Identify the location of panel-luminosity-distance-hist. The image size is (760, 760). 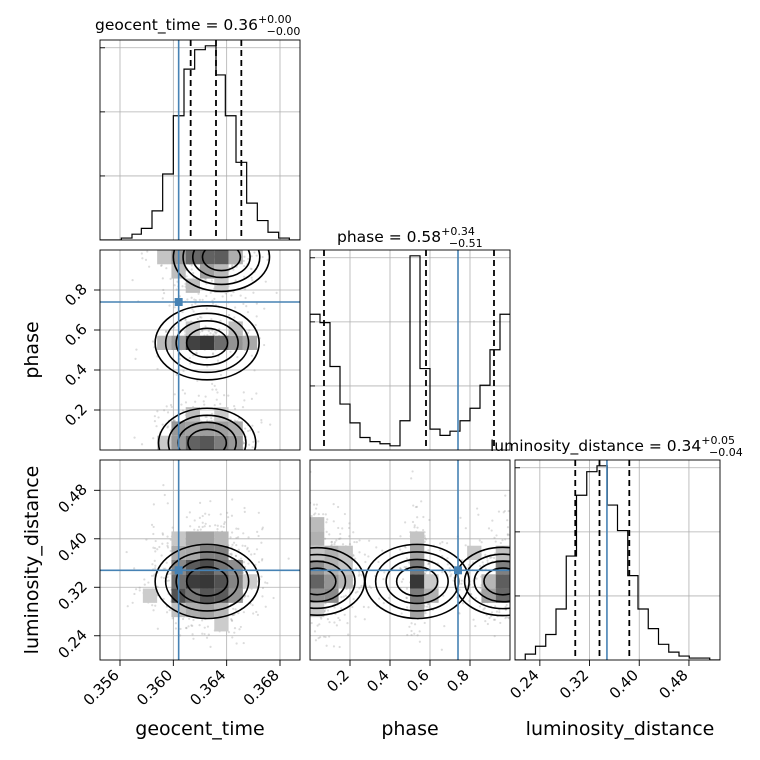
(617, 560).